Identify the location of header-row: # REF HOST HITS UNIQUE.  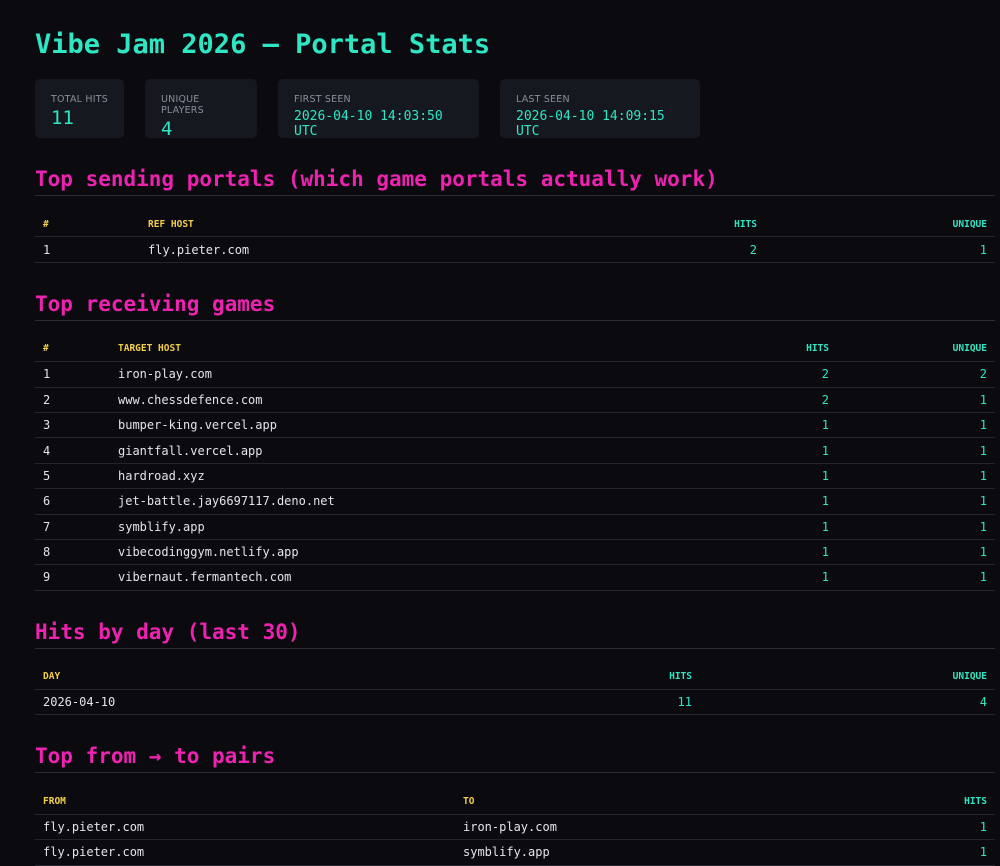
(515, 225).